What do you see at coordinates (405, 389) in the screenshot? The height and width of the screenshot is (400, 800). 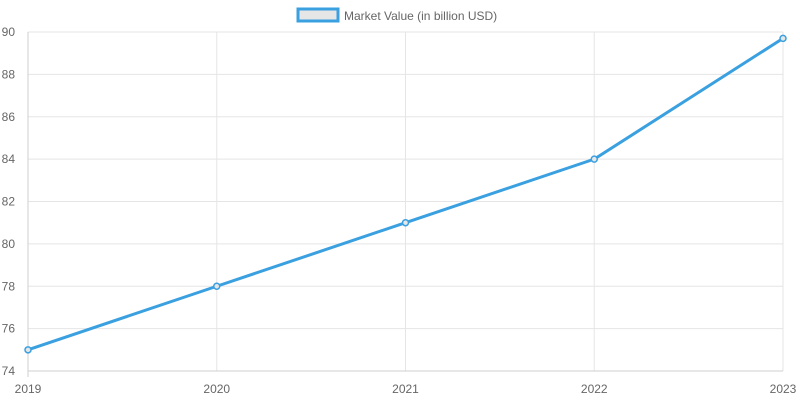 I see `x-tick-label: 2021` at bounding box center [405, 389].